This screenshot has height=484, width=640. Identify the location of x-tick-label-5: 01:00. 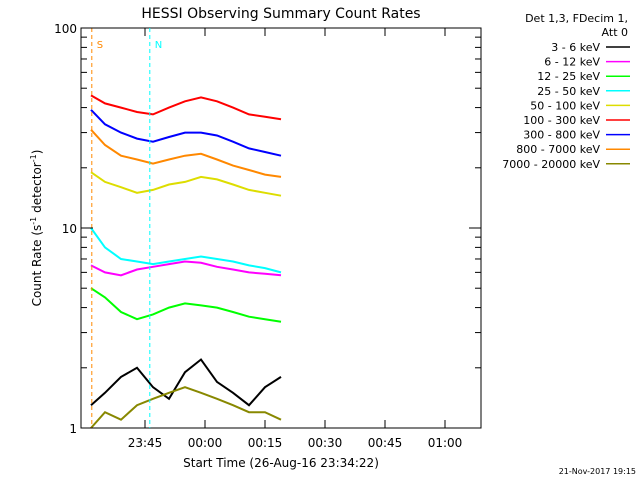
(445, 443).